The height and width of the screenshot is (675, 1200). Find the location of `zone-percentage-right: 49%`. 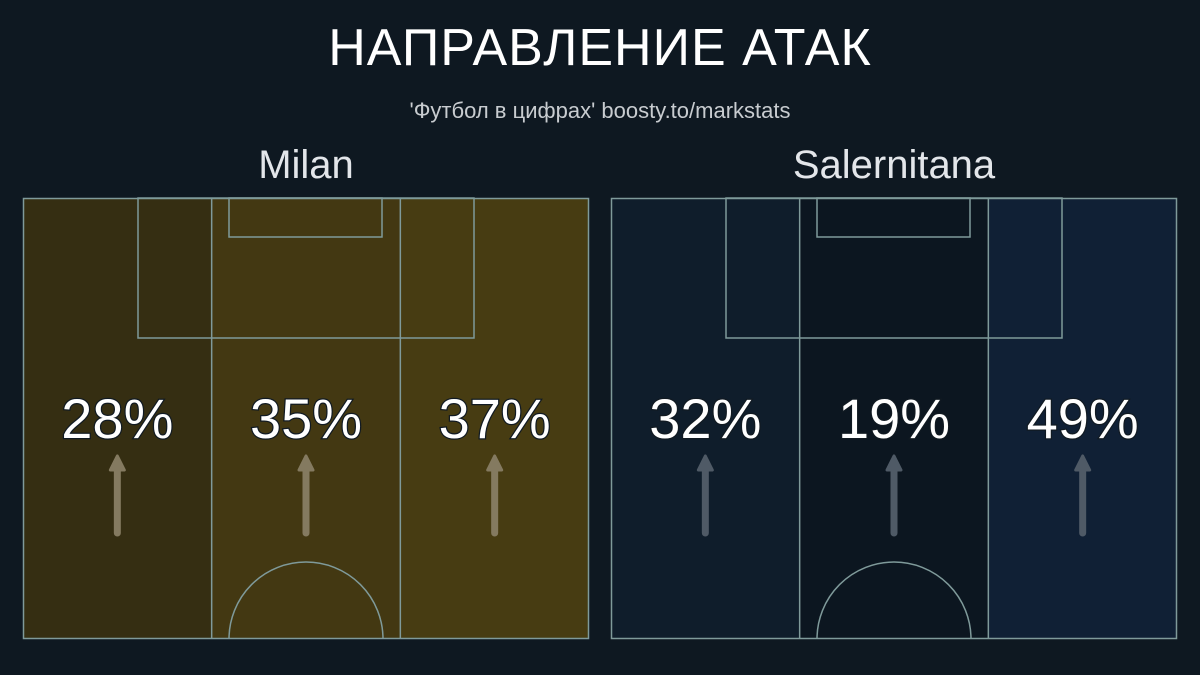

zone-percentage-right: 49% is located at coordinates (1083, 418).